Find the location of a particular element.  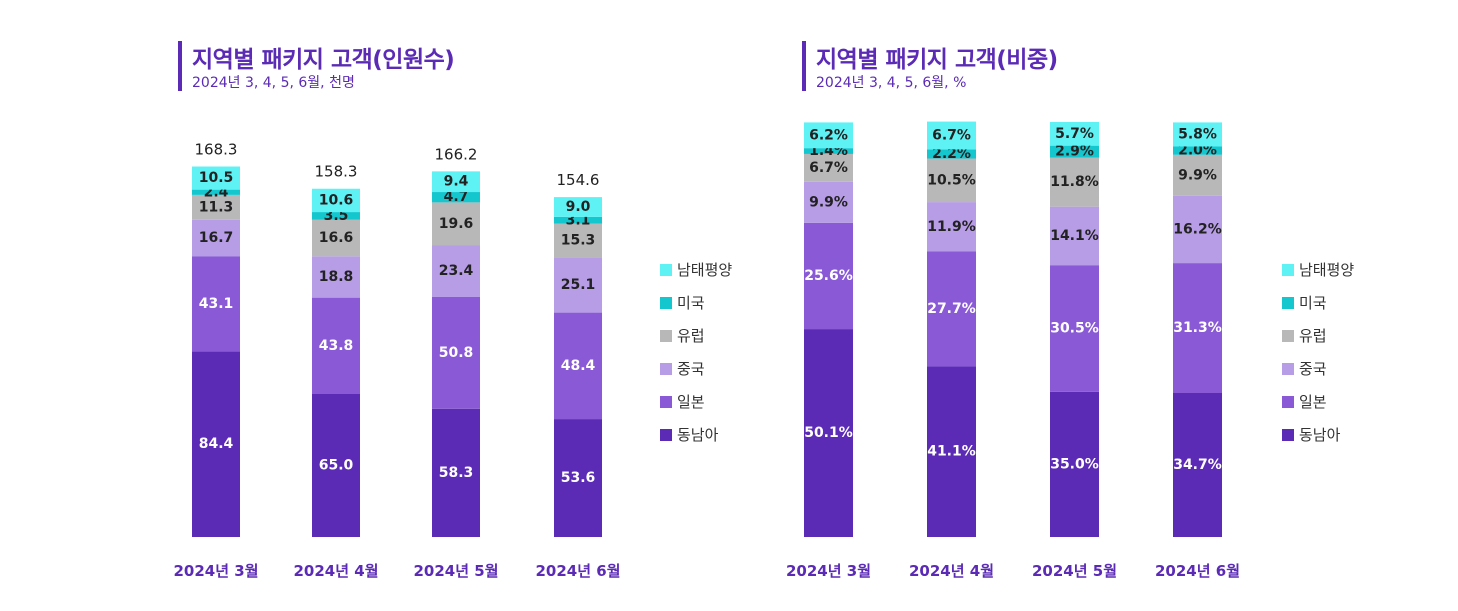

bar-value-label: 11.3 is located at coordinates (216, 207).